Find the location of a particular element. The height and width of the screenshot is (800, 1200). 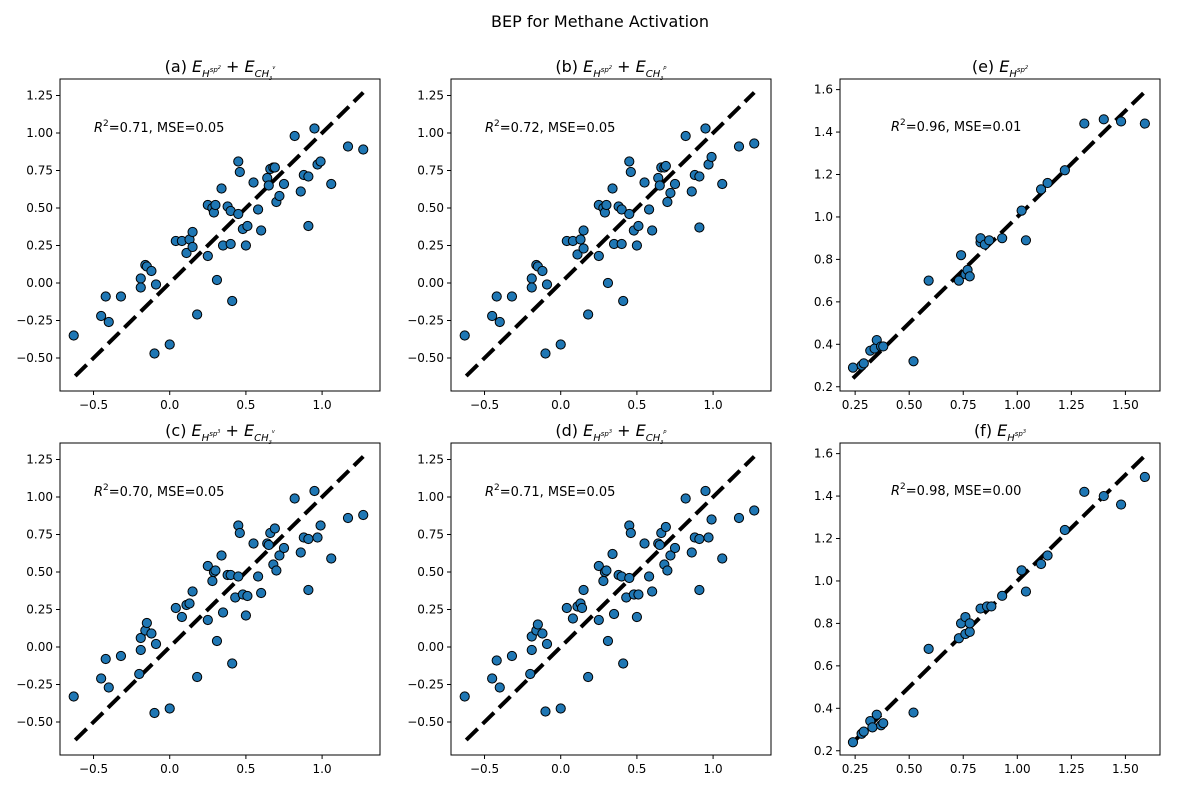

parity-line is located at coordinates (610, 234).